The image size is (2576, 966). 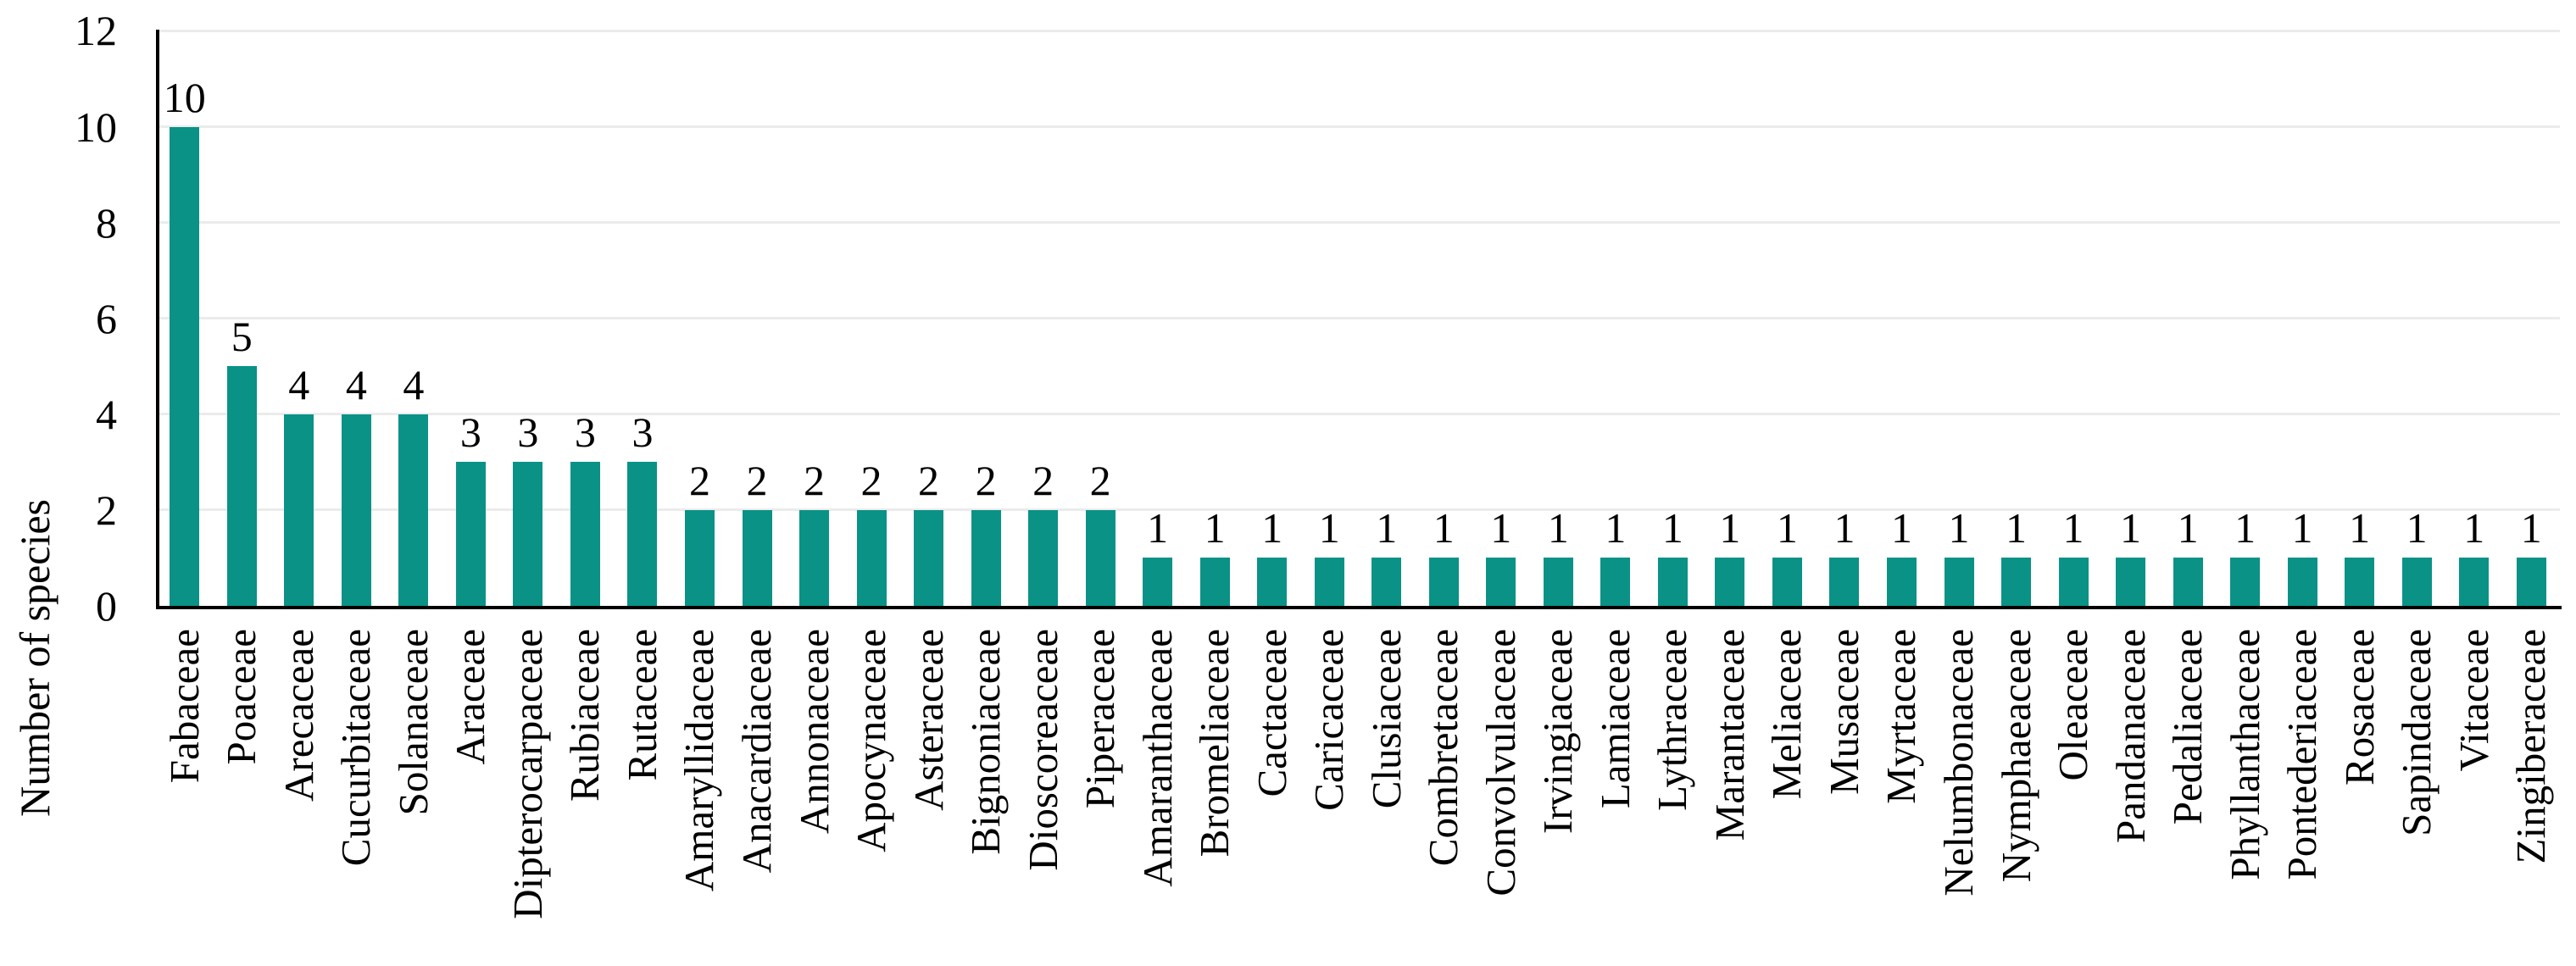 What do you see at coordinates (96, 31) in the screenshot?
I see `y-tick-label: 12` at bounding box center [96, 31].